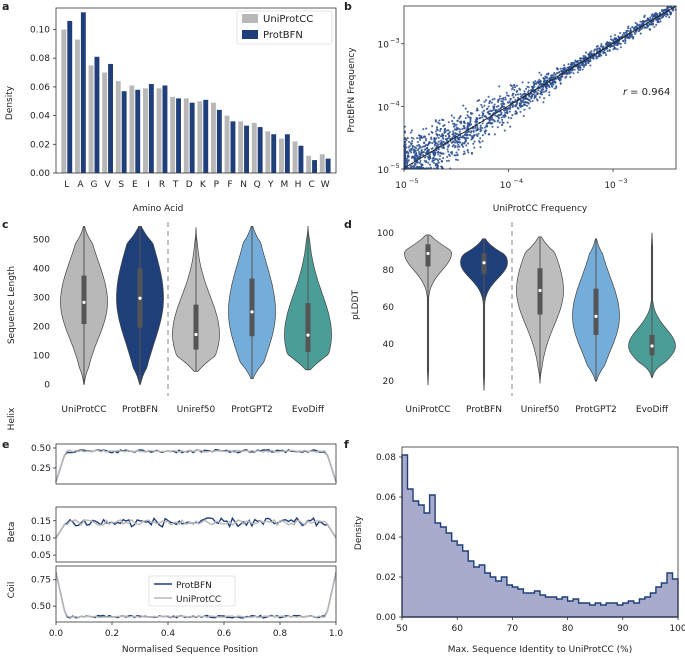 The width and height of the screenshot is (685, 656). I want to click on a-xtick-label: E, so click(135, 185).